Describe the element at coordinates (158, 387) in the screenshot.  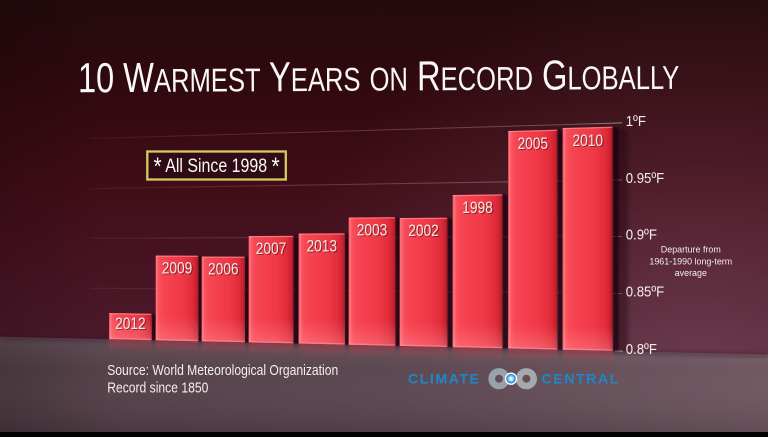
I see `svg-text: Record since 1850` at that location.